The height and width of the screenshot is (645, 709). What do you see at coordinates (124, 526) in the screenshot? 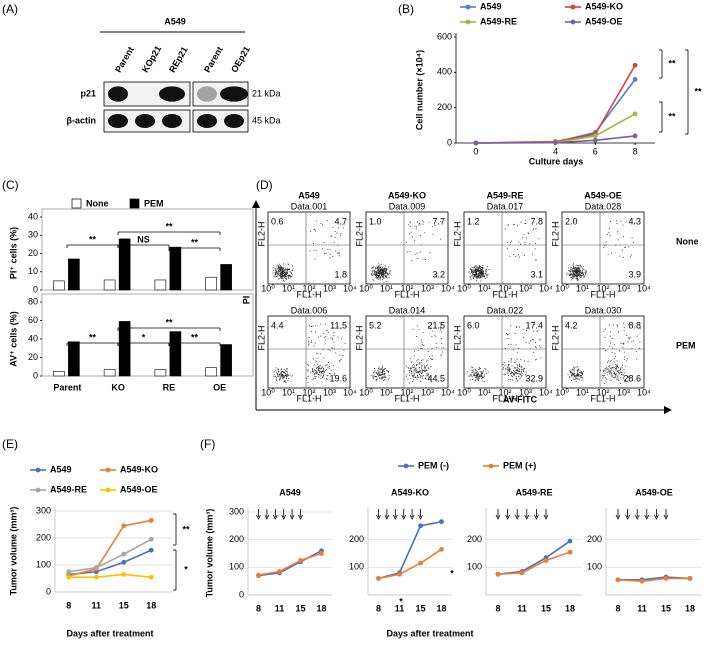
I see `data-point` at bounding box center [124, 526].